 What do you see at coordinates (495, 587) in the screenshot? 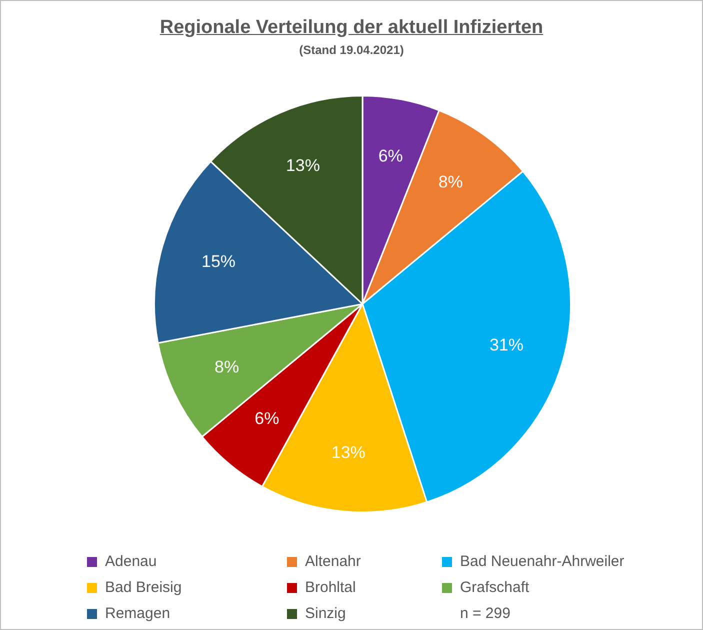
I see `legend-label: Grafschaft` at bounding box center [495, 587].